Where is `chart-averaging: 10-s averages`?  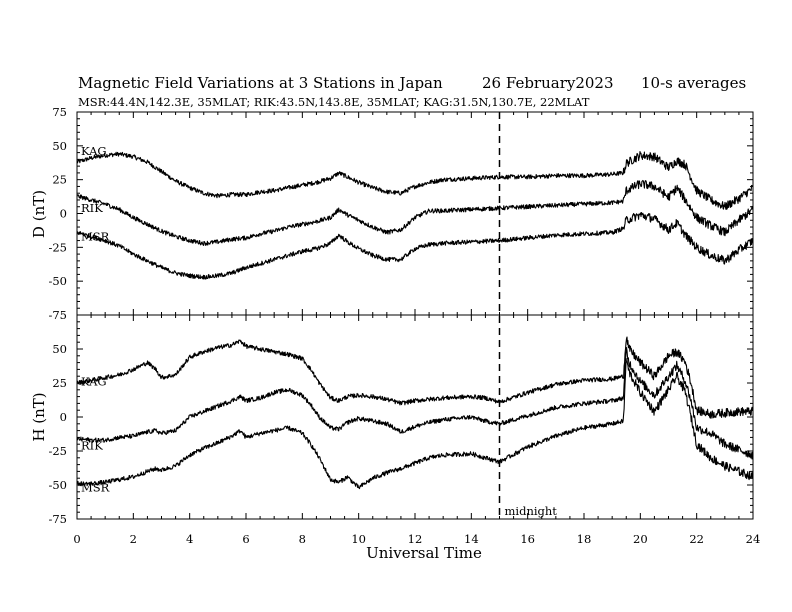
chart-averaging: 10-s averages is located at coordinates (693, 83).